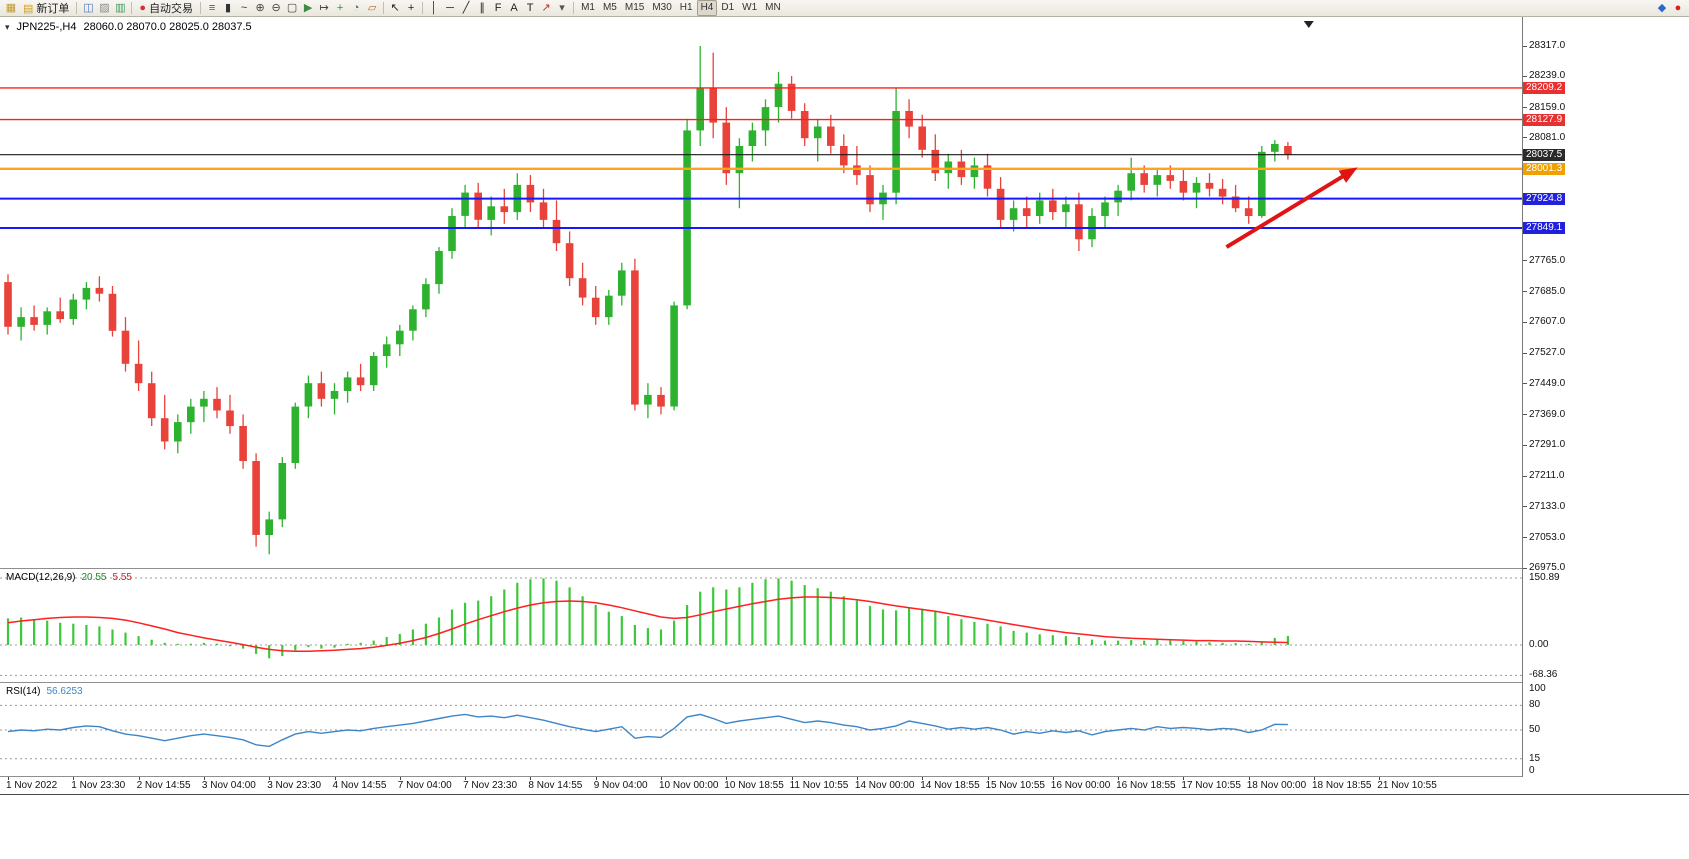  Describe the element at coordinates (761, 625) in the screenshot. I see `macd-panel` at that location.